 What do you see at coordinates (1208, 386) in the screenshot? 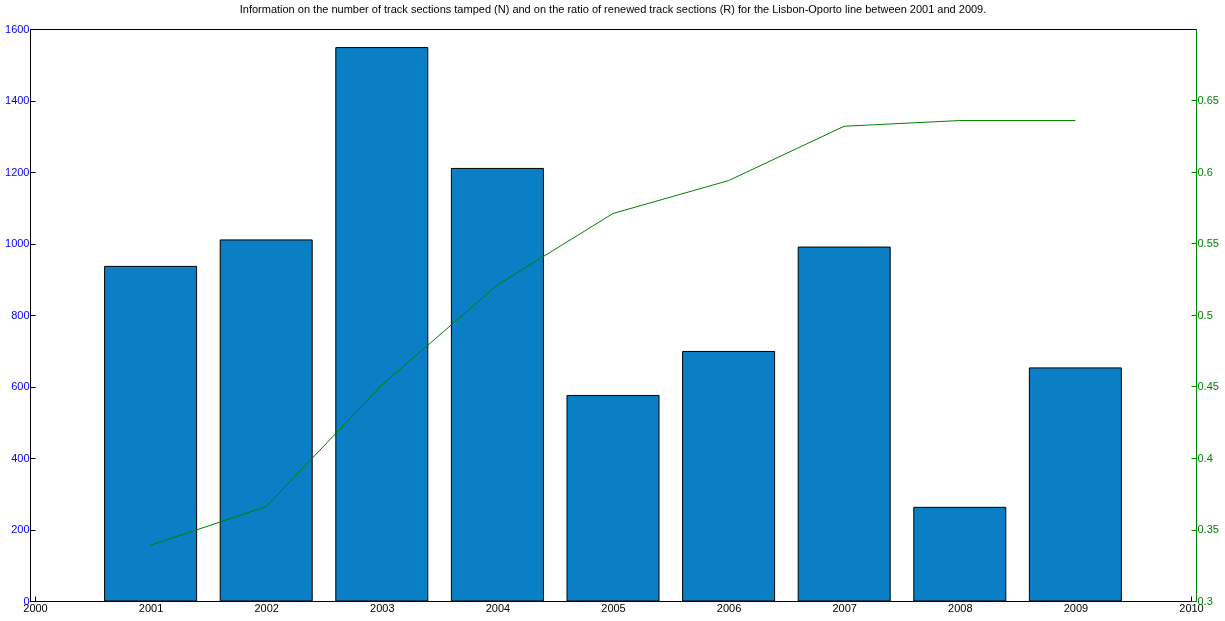
I see `y2-tick-label: 0.45` at bounding box center [1208, 386].